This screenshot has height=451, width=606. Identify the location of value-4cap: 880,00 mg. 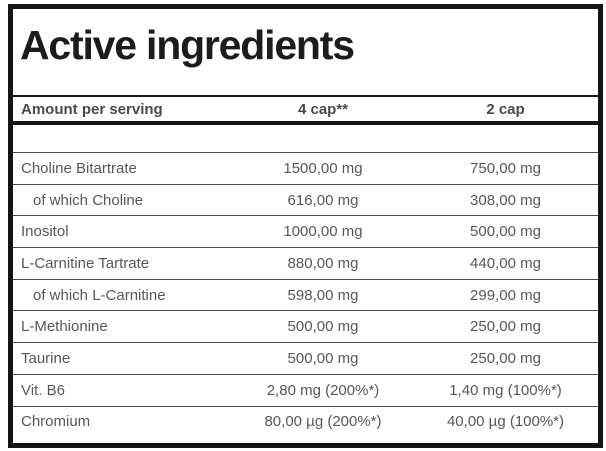
(323, 263).